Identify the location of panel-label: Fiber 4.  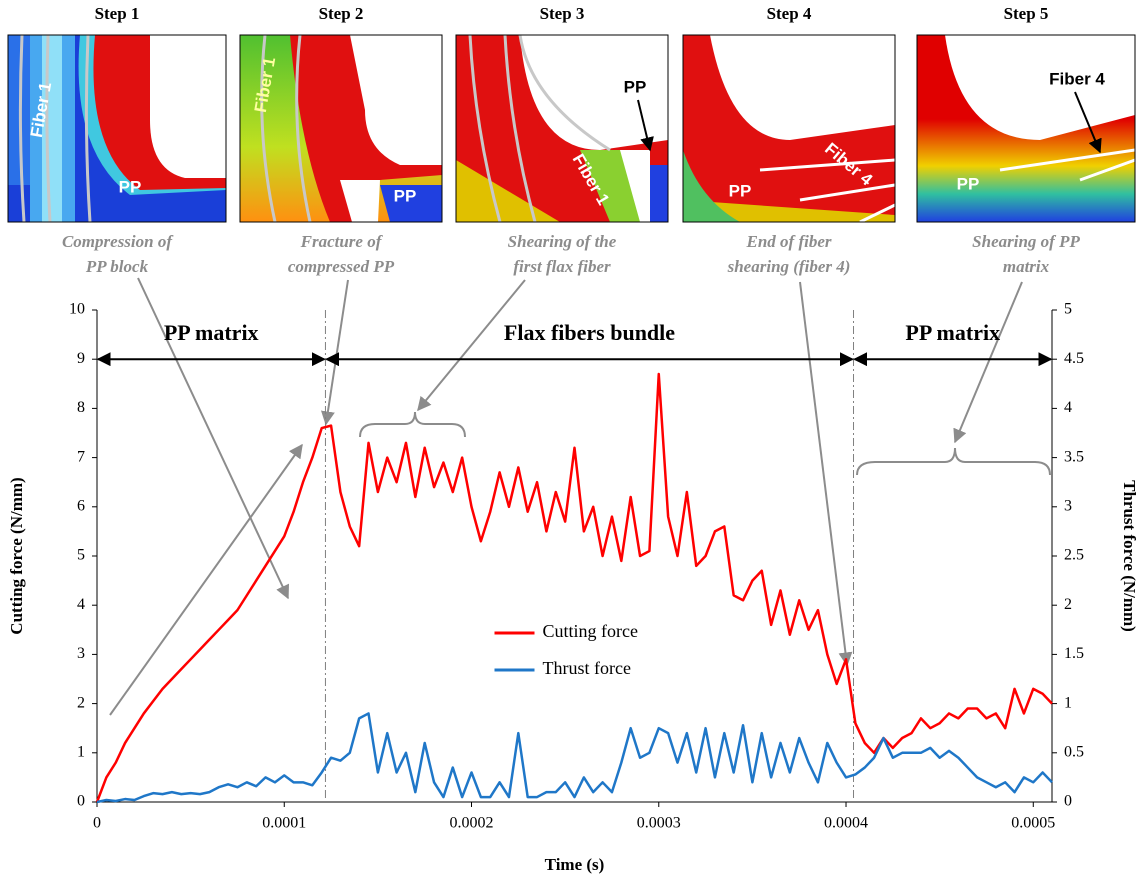
(1077, 78).